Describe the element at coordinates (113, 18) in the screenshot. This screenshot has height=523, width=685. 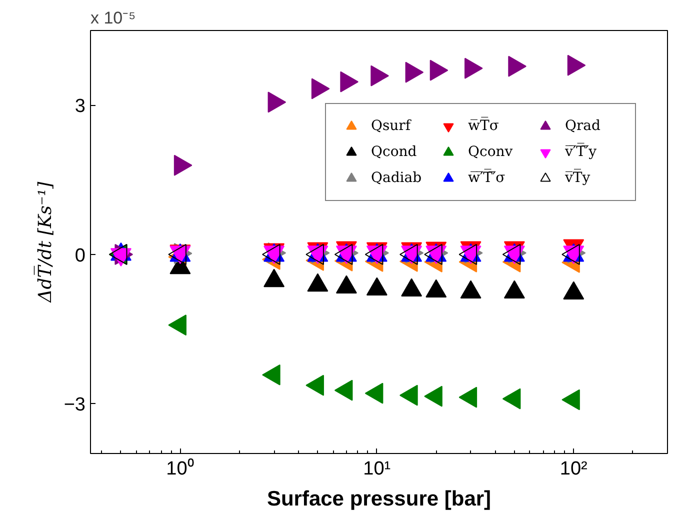
I see `text: x 10⁻⁵` at that location.